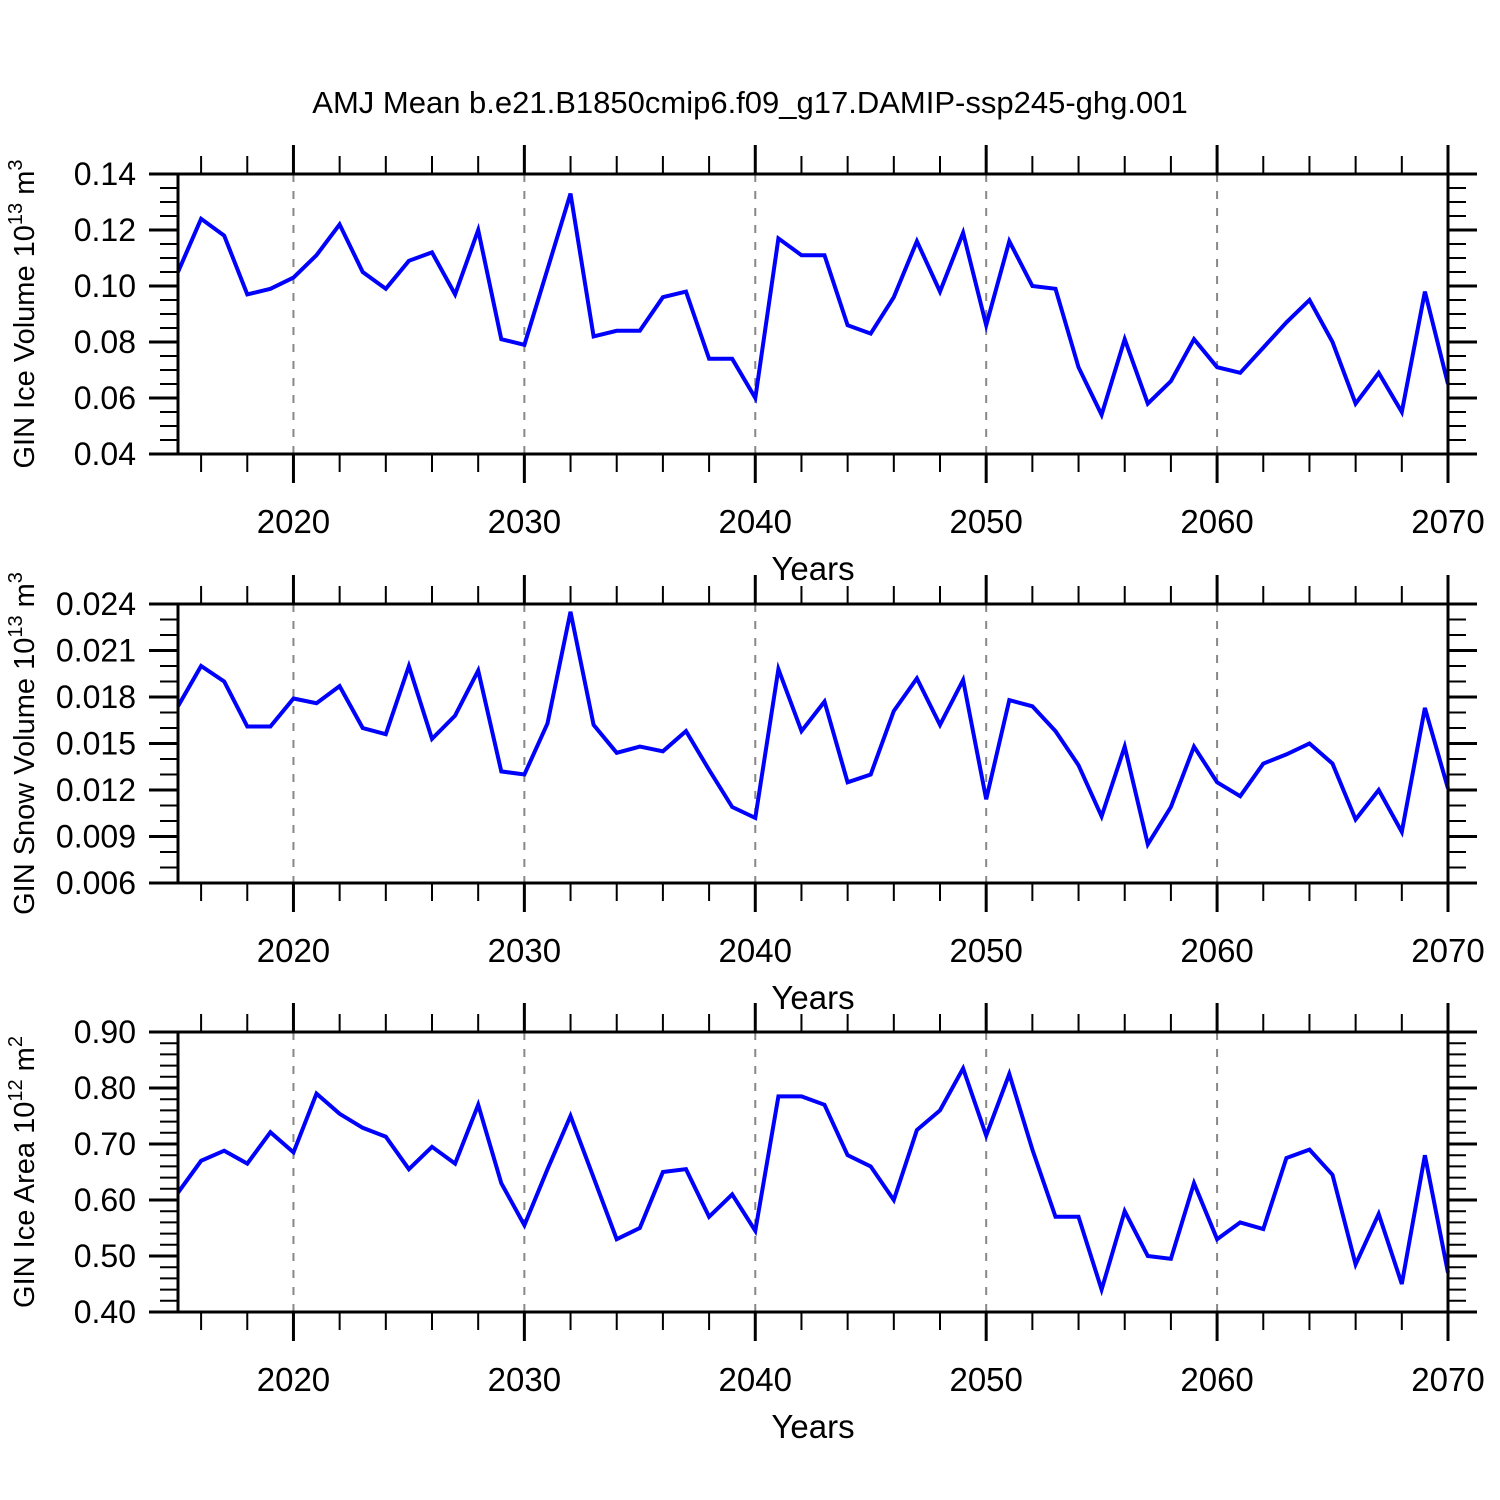 The height and width of the screenshot is (1500, 1500). Describe the element at coordinates (23, 1172) in the screenshot. I see `panel-3-y-axis-label: GIN Ice Area 1012 m2` at that location.